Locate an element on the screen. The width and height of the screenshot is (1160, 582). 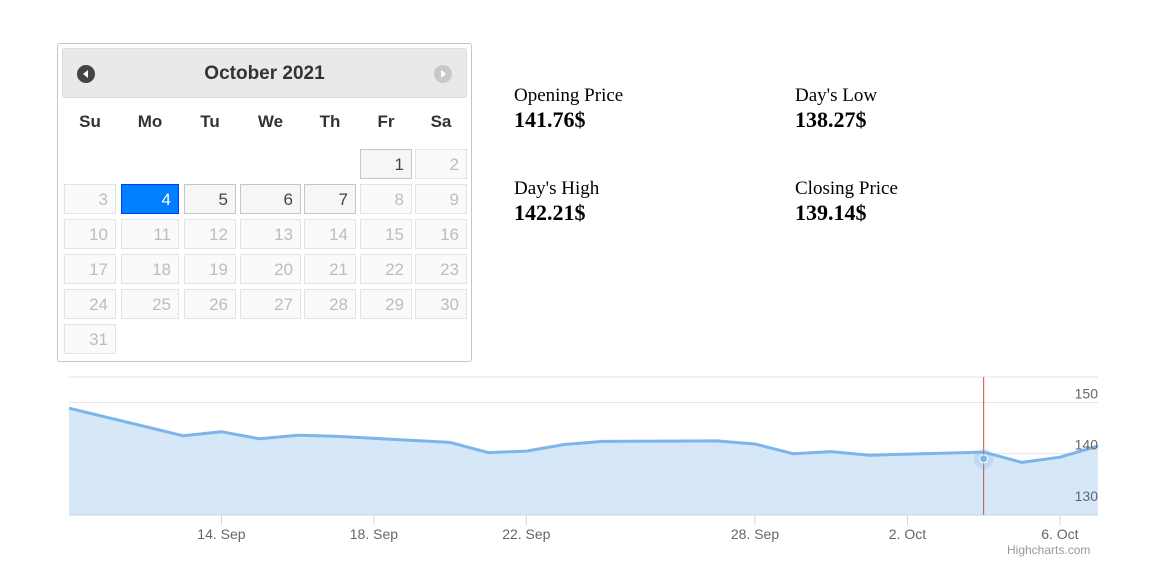
closing-price-label: Closing Price is located at coordinates (846, 188).